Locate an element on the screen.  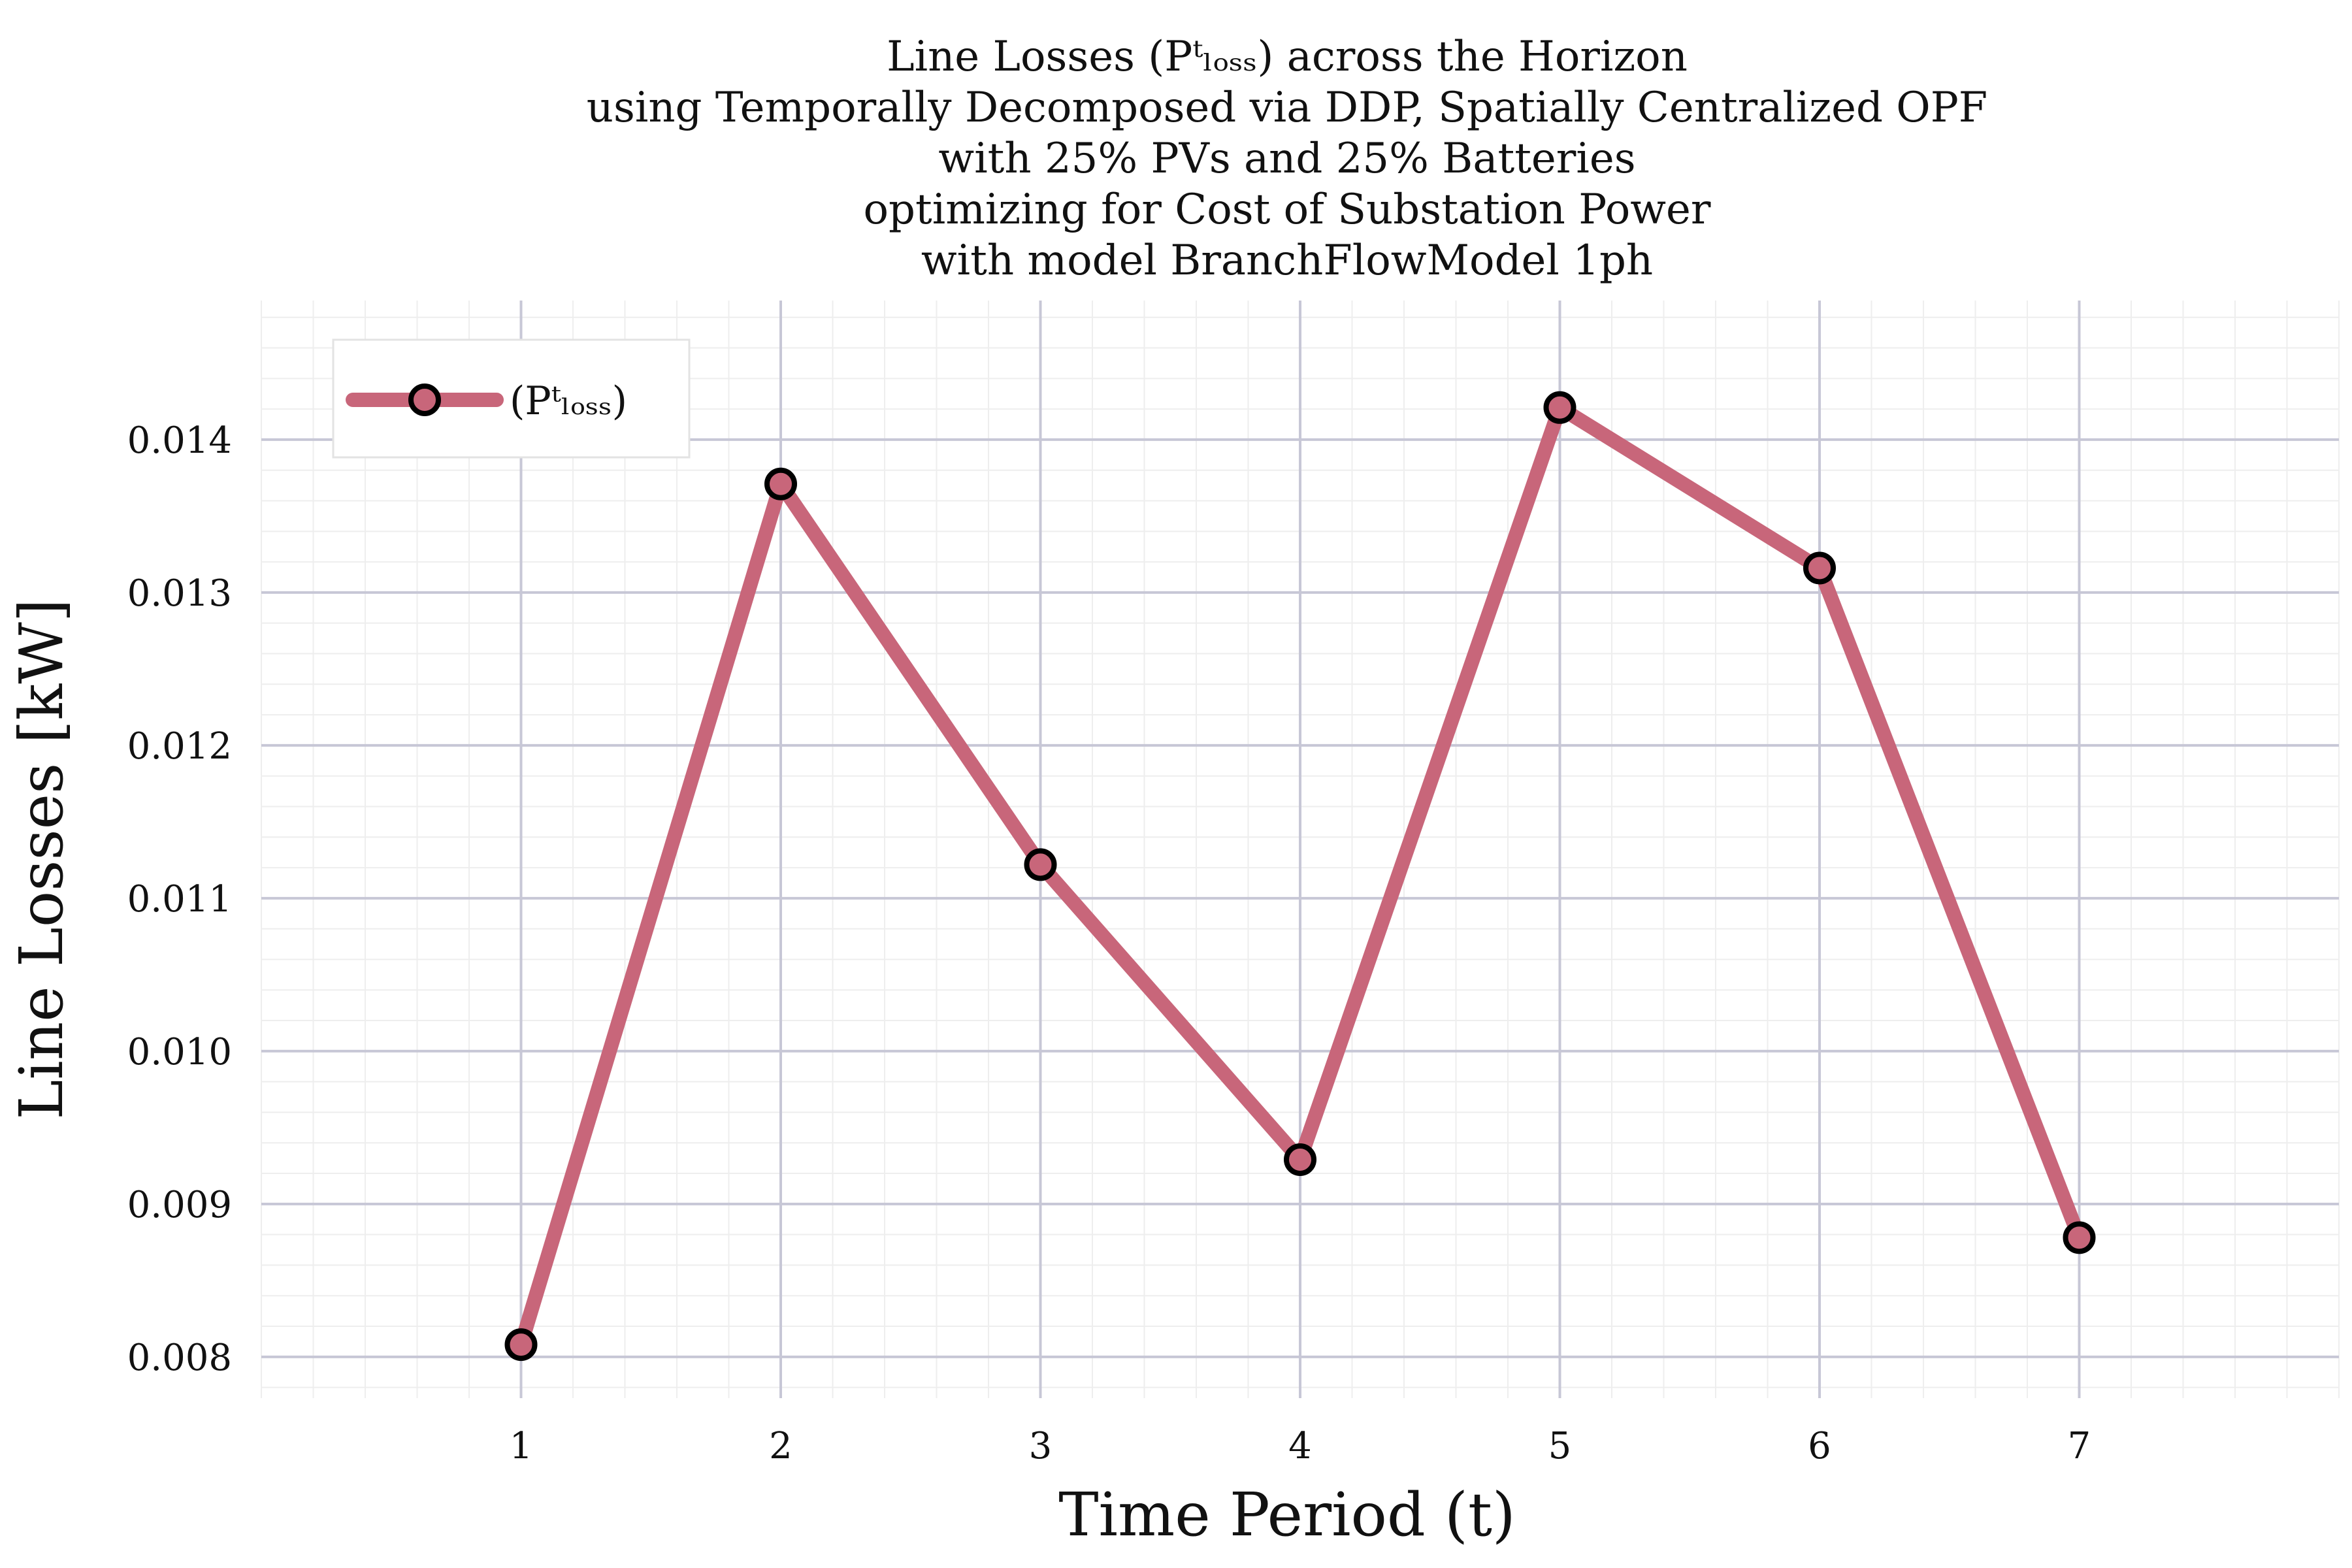
x-tick-label: 5 is located at coordinates (1560, 1446).